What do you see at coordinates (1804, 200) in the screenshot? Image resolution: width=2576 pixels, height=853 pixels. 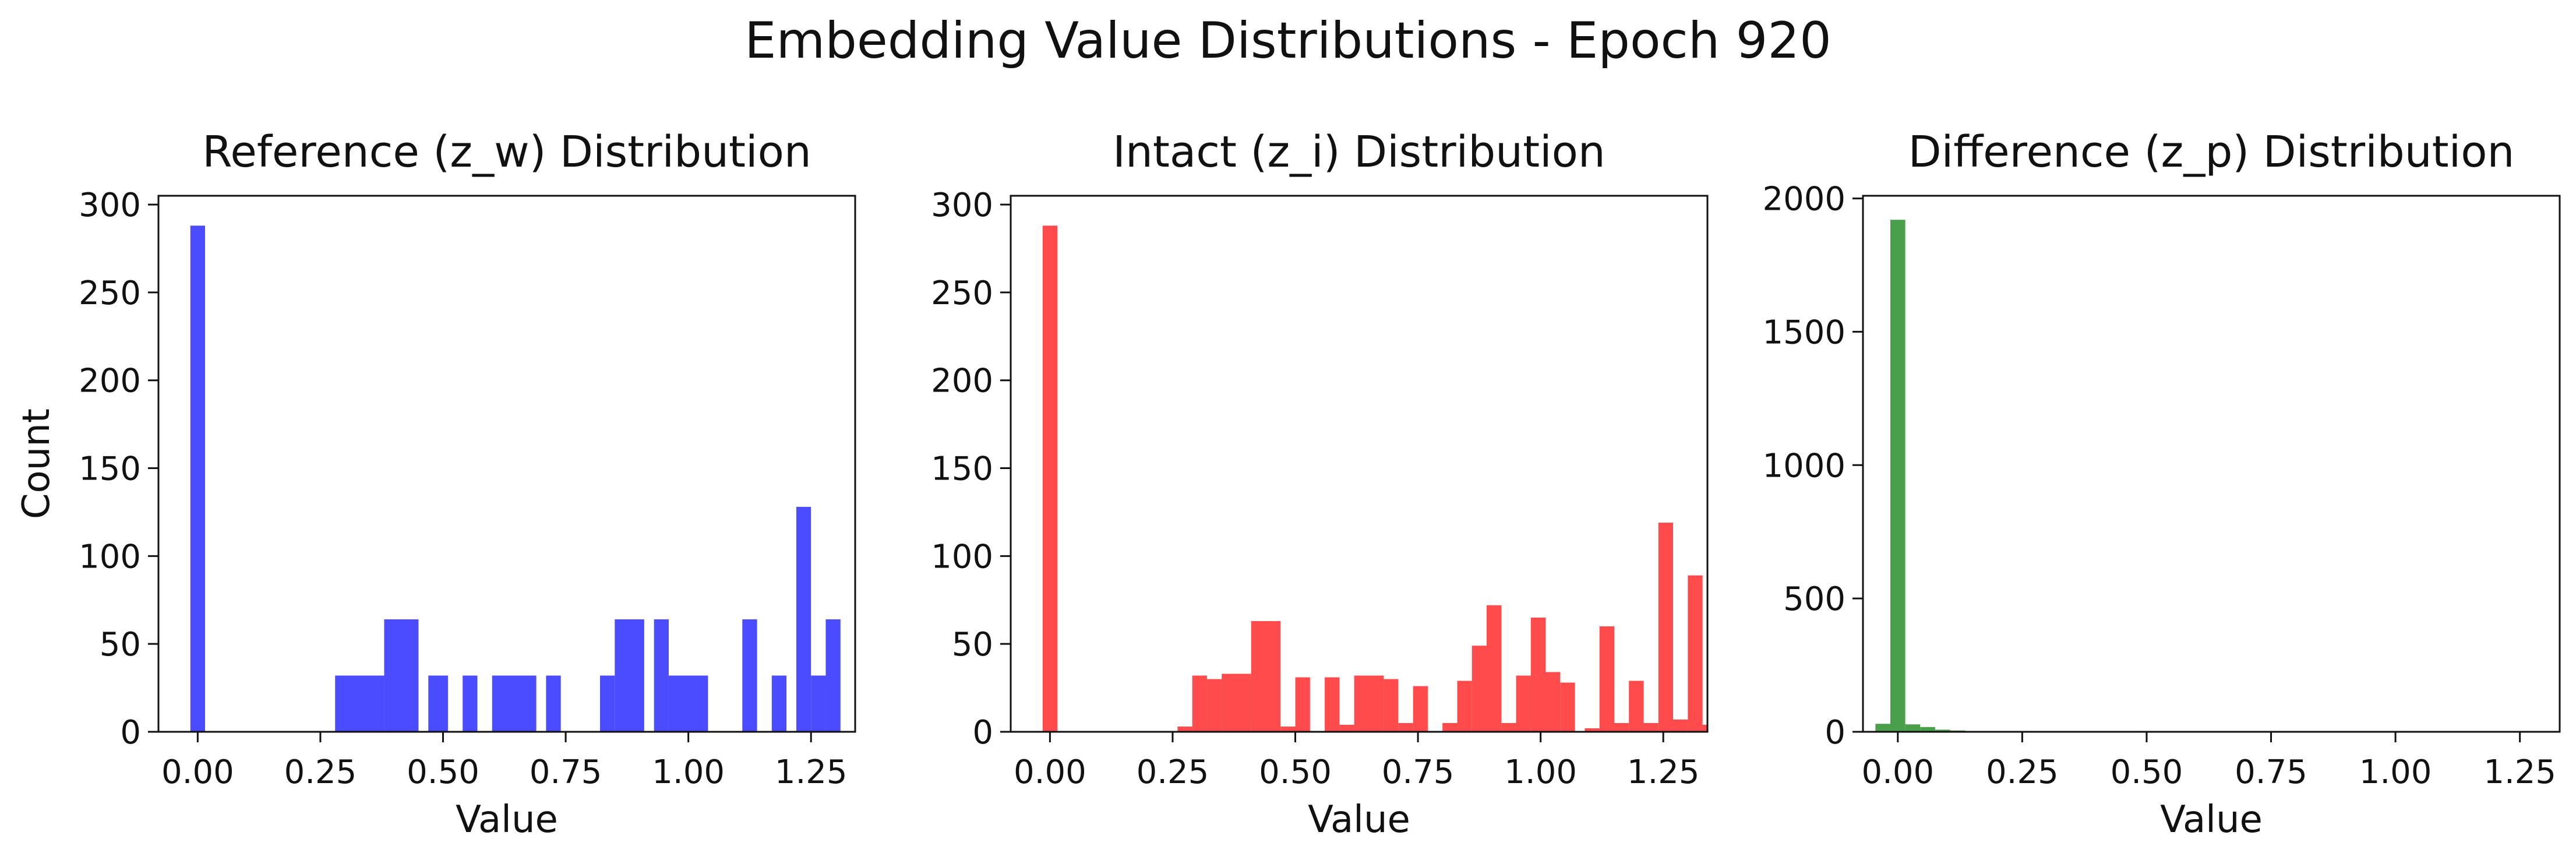 I see `y-tick-label: 2000` at bounding box center [1804, 200].